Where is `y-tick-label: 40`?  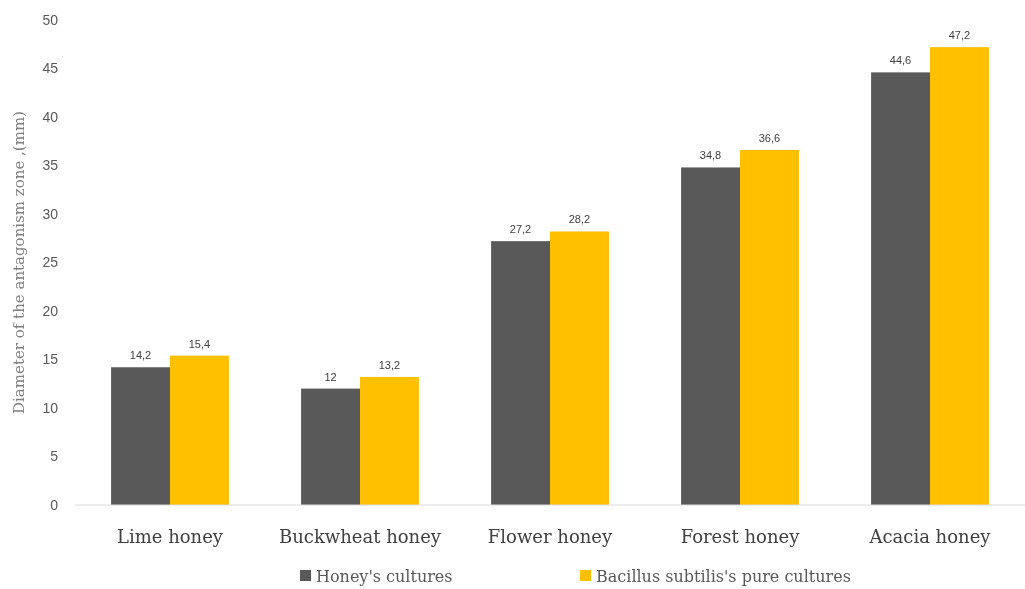
y-tick-label: 40 is located at coordinates (50, 116).